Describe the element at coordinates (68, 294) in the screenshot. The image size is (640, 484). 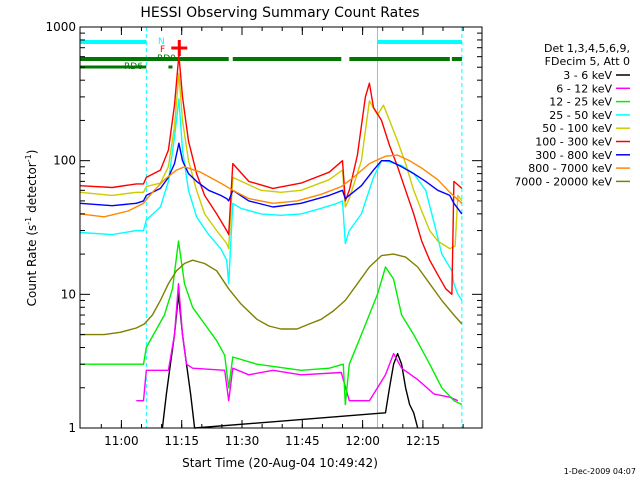
I see `y-tick-label: 10` at that location.